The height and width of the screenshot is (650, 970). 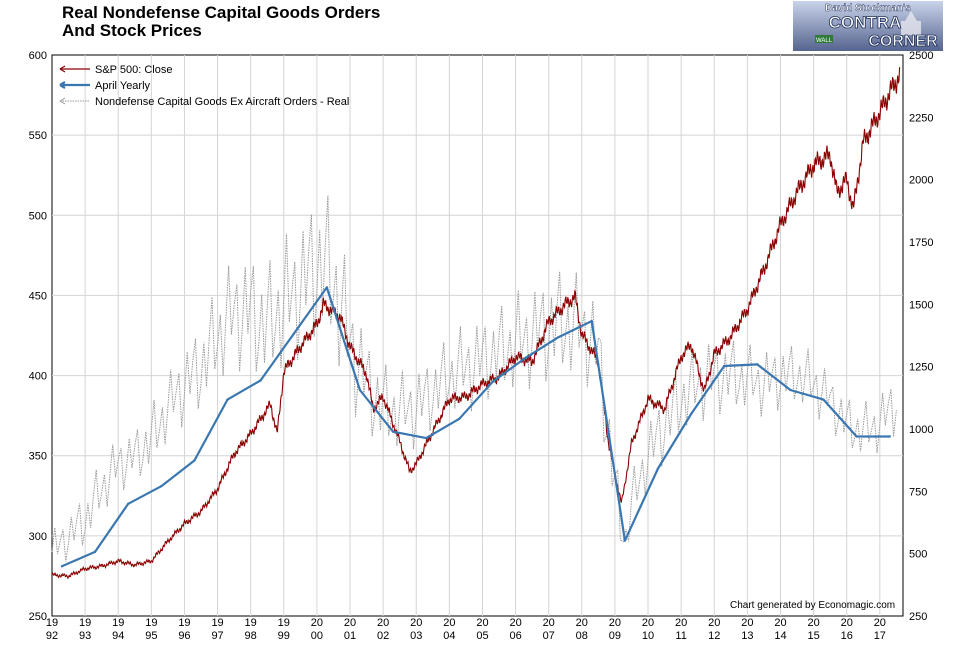 What do you see at coordinates (38, 537) in the screenshot?
I see `left-axis-tick-label: 300` at bounding box center [38, 537].